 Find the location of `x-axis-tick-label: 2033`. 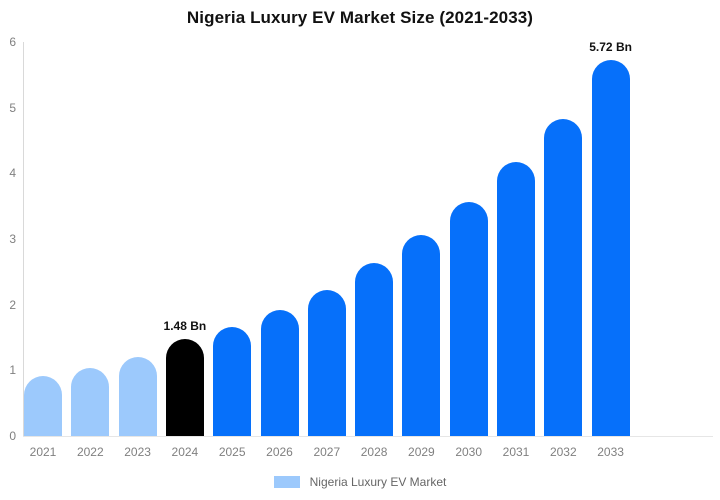

x-axis-tick-label: 2033 is located at coordinates (610, 452).